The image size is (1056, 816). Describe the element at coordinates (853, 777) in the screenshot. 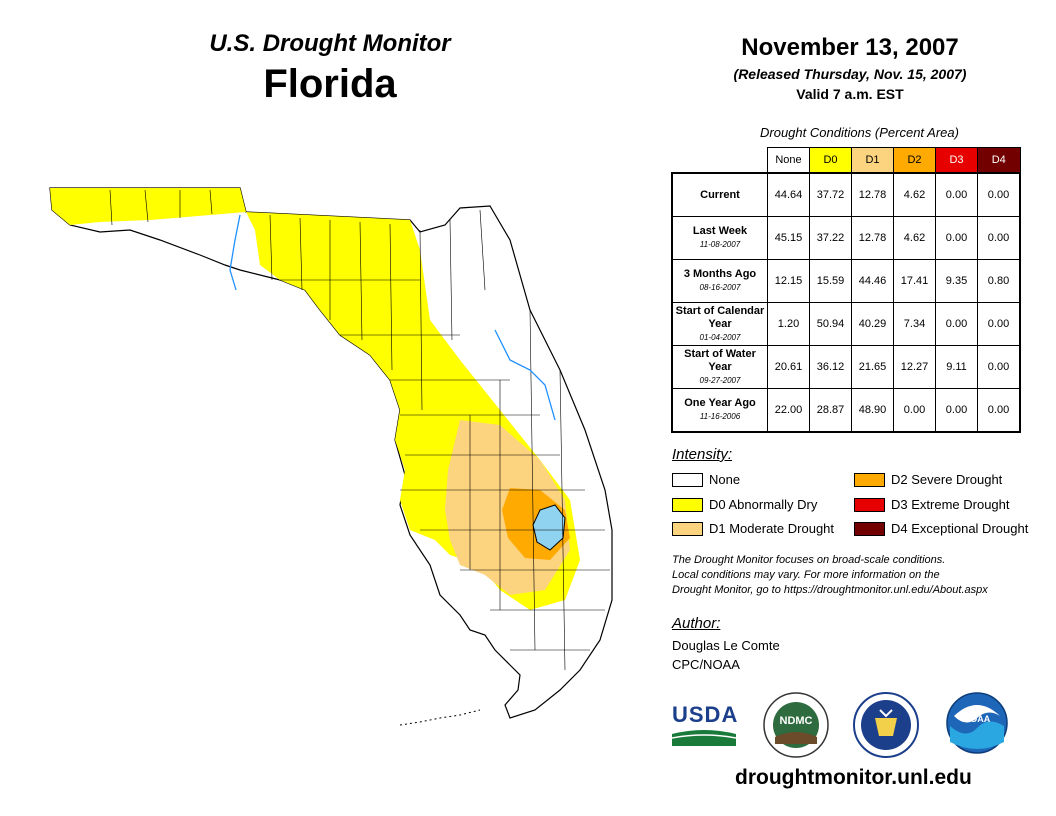

I see `website-url: droughtmonitor.unl.edu` at that location.